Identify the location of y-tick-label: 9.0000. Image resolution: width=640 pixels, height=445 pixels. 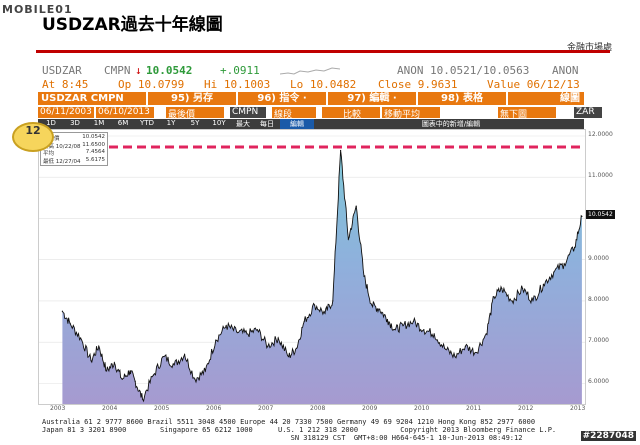
(598, 258).